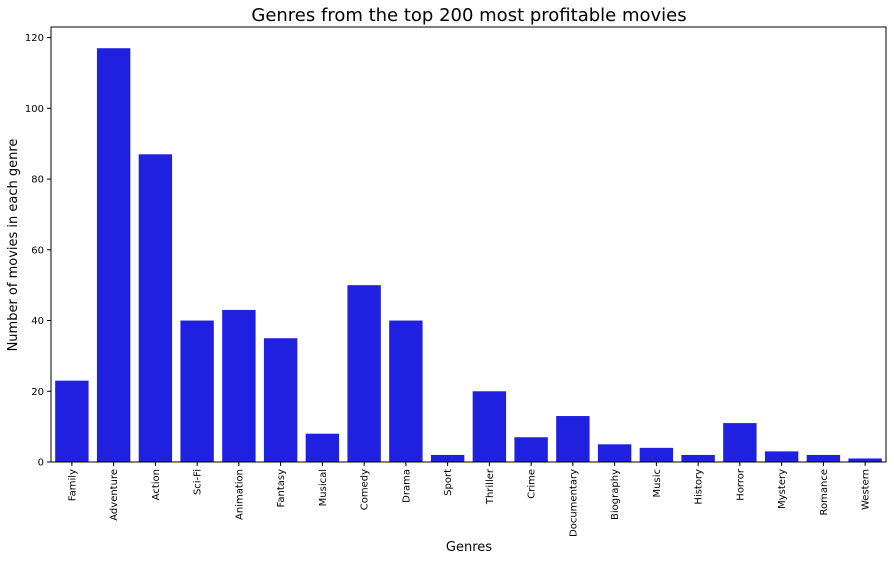 The width and height of the screenshot is (894, 561). Describe the element at coordinates (657, 483) in the screenshot. I see `x-tick-label: Music` at that location.